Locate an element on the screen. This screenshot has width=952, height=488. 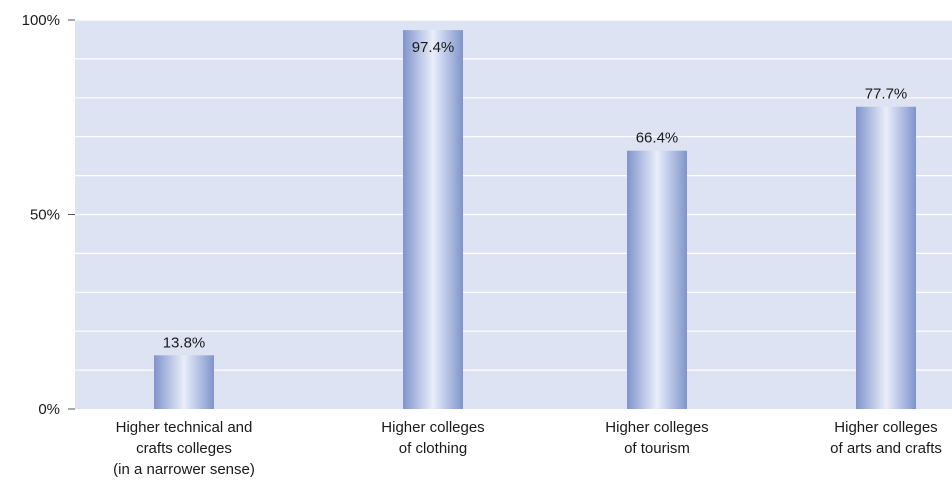
data-label: 77.7% is located at coordinates (886, 94).